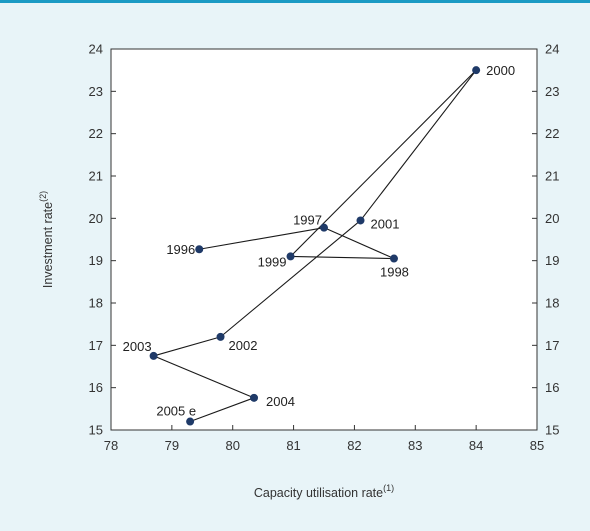 This screenshot has width=590, height=531. Describe the element at coordinates (500, 70) in the screenshot. I see `point-label: 2000` at that location.